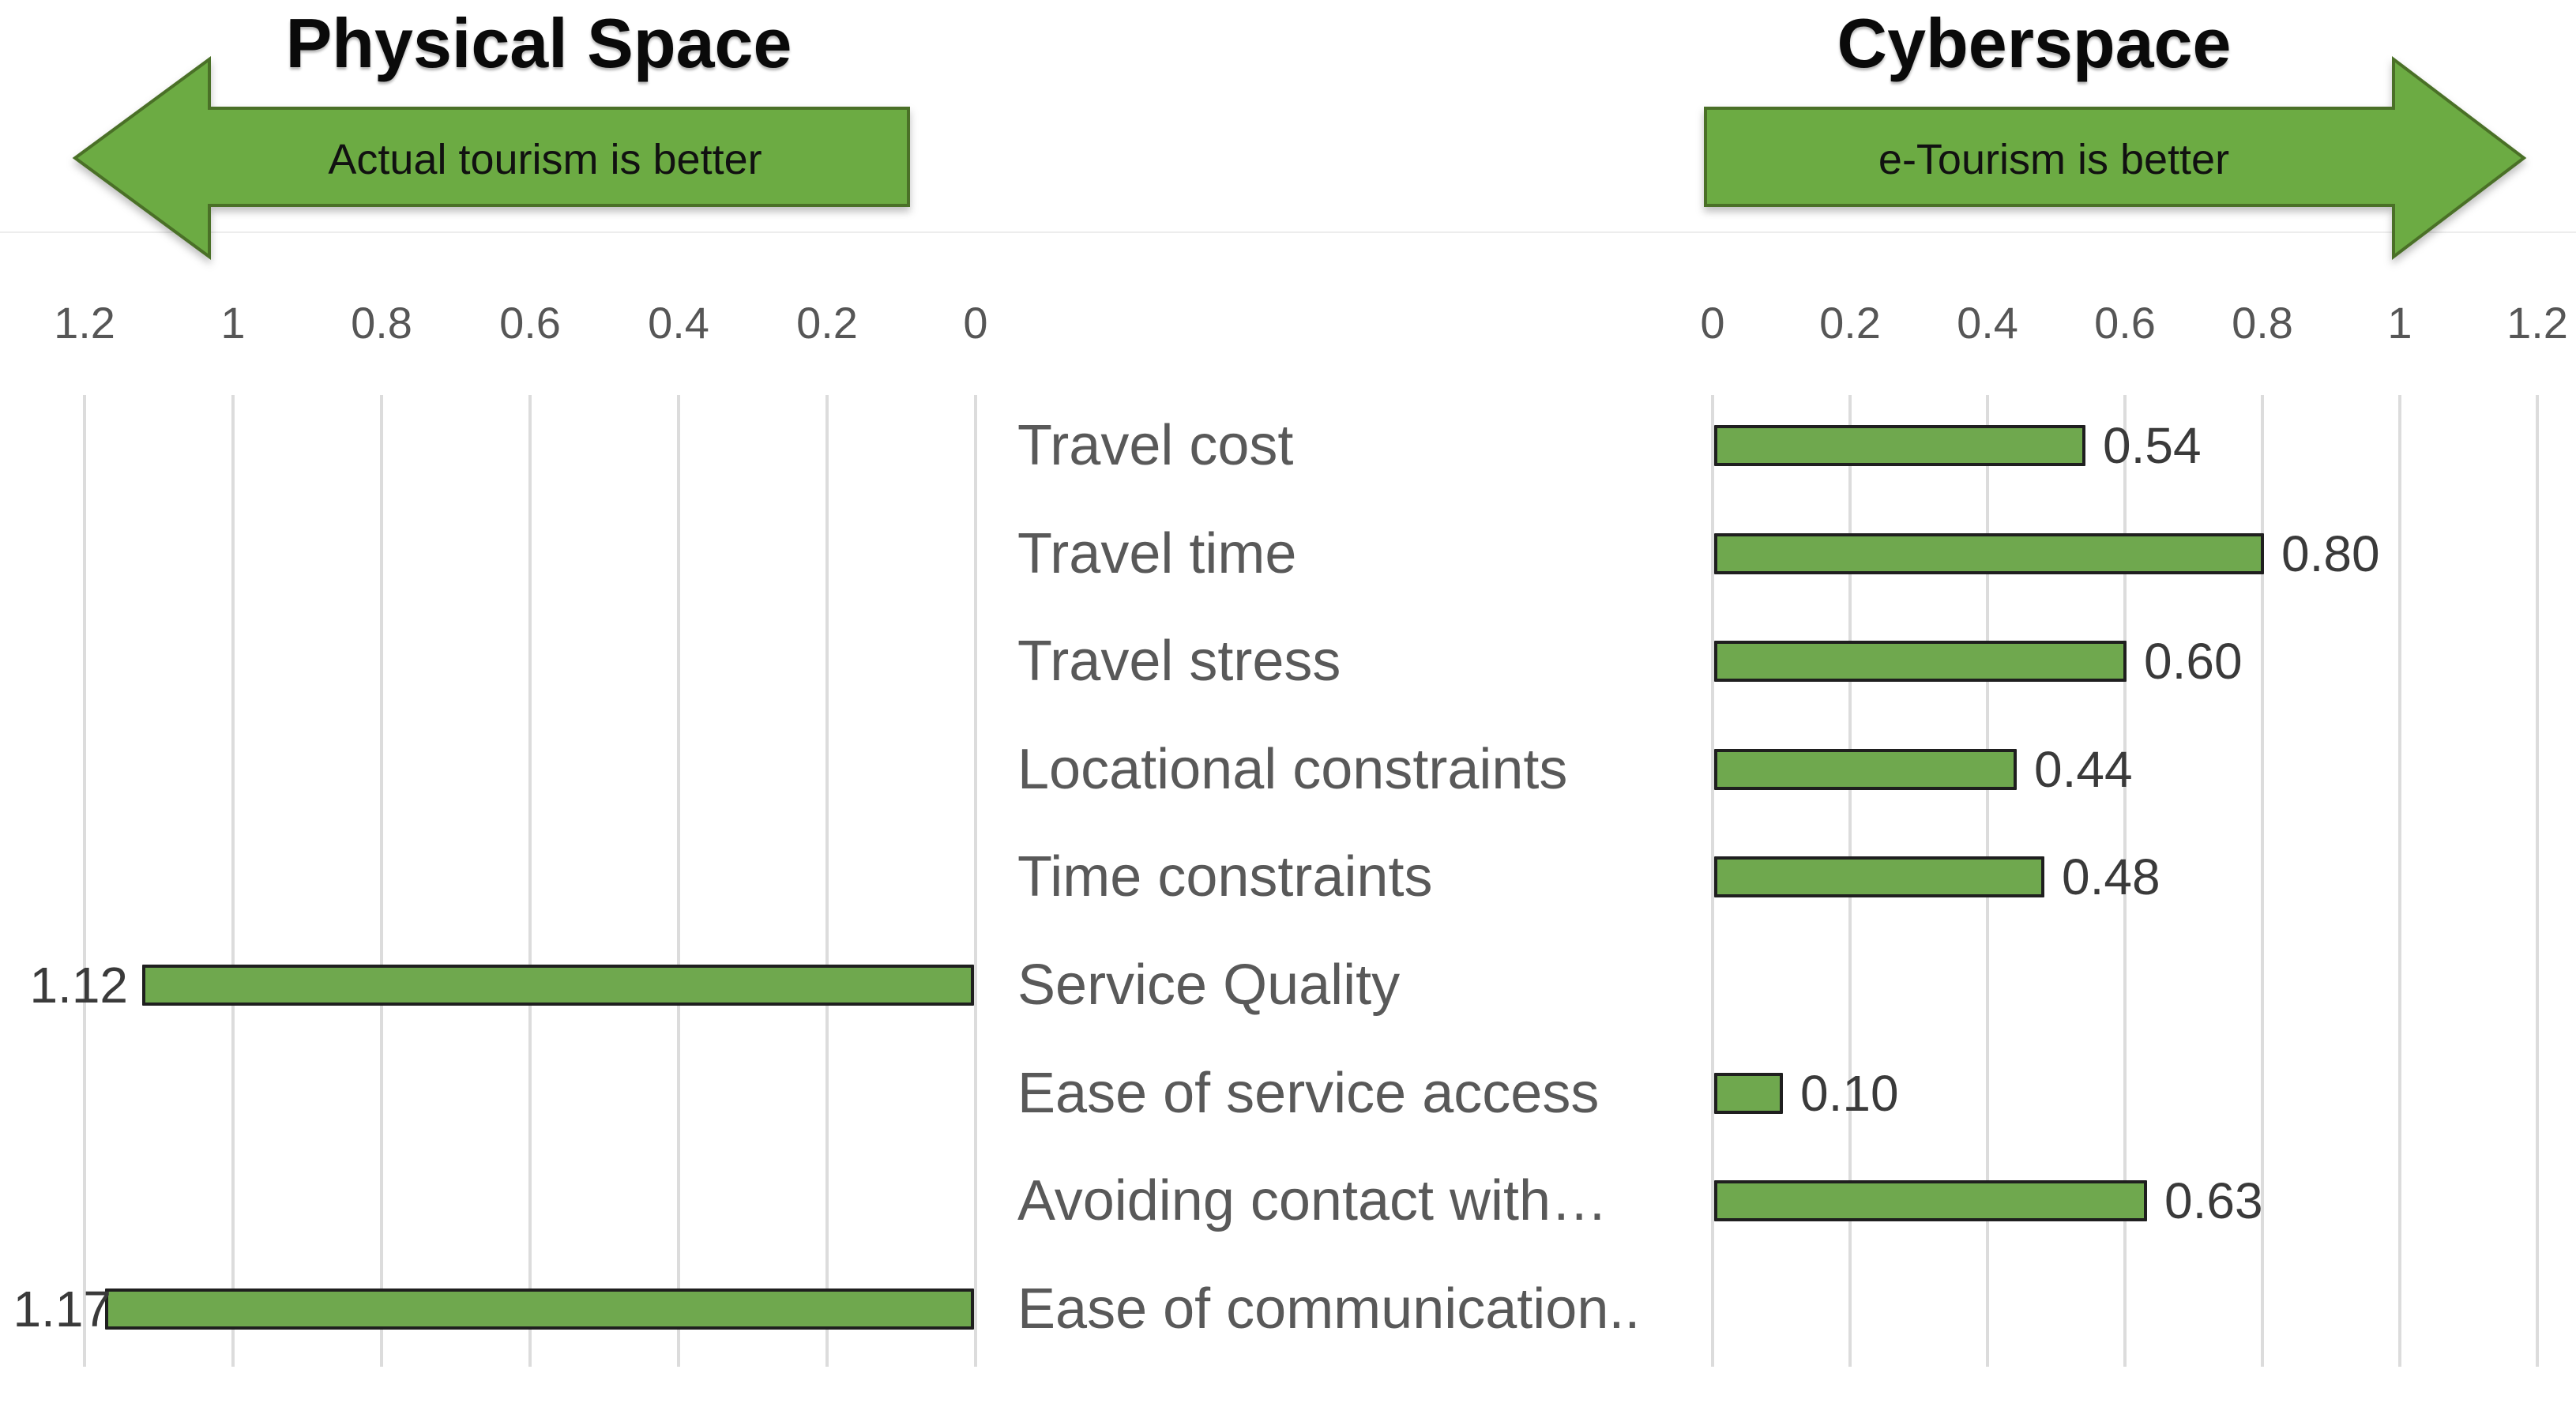 The image size is (2576, 1407). I want to click on category-label-ease-of-service-access: Ease of service access, so click(1309, 1093).